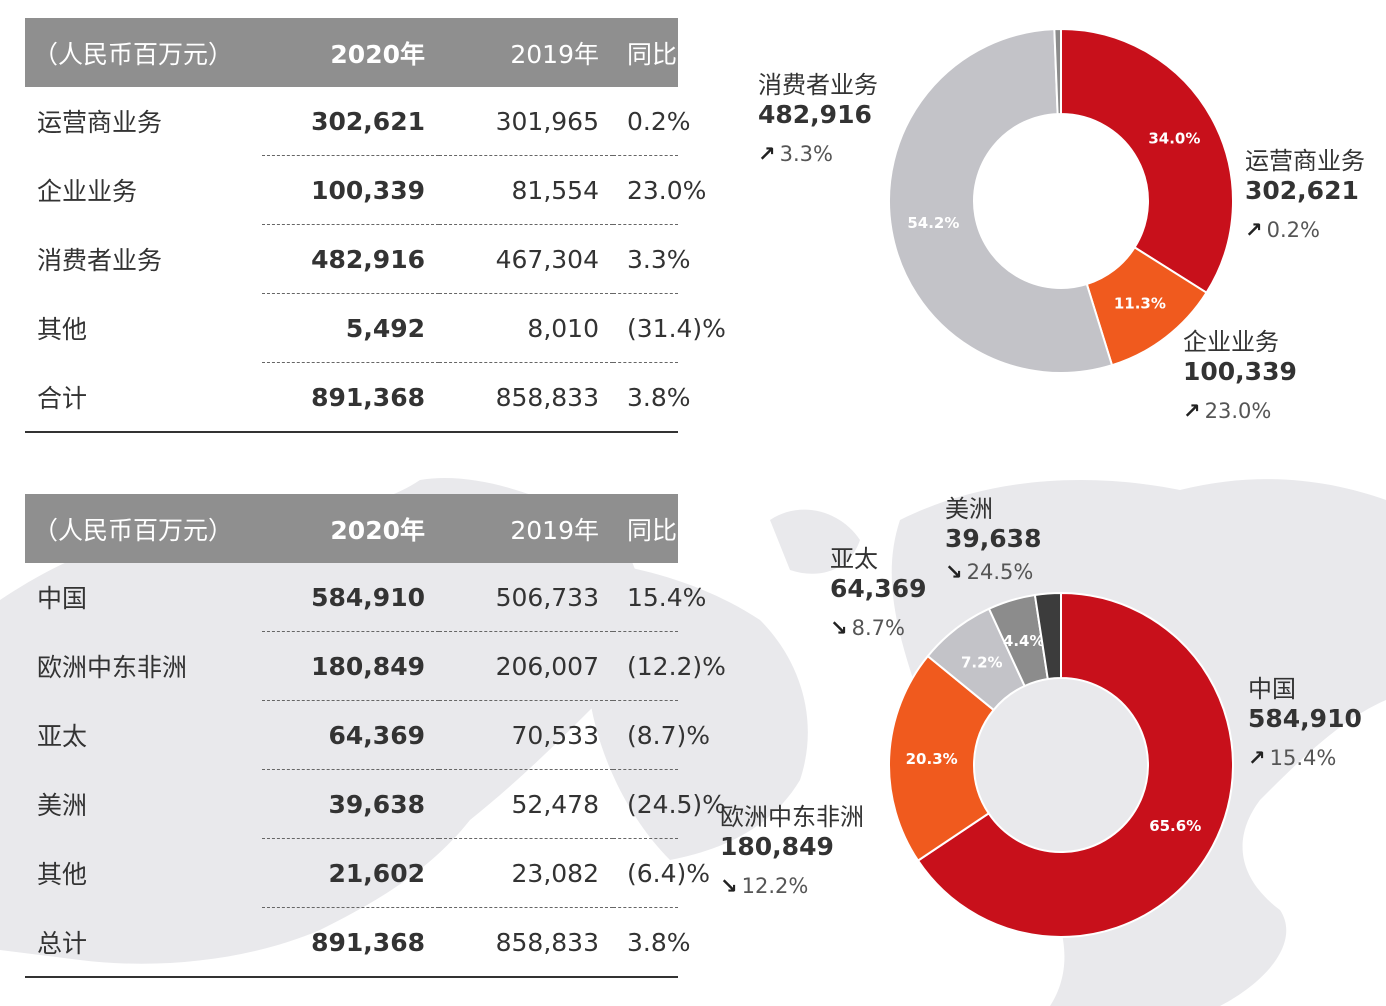  I want to click on label-change: ↗ 23.0%, so click(1240, 411).